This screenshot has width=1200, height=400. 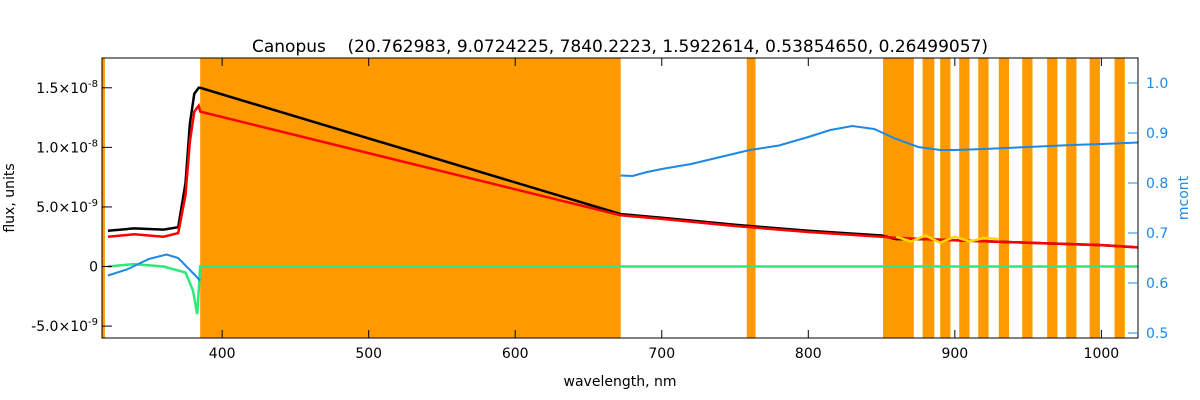 What do you see at coordinates (661, 354) in the screenshot?
I see `x-tick-label-3: 700` at bounding box center [661, 354].